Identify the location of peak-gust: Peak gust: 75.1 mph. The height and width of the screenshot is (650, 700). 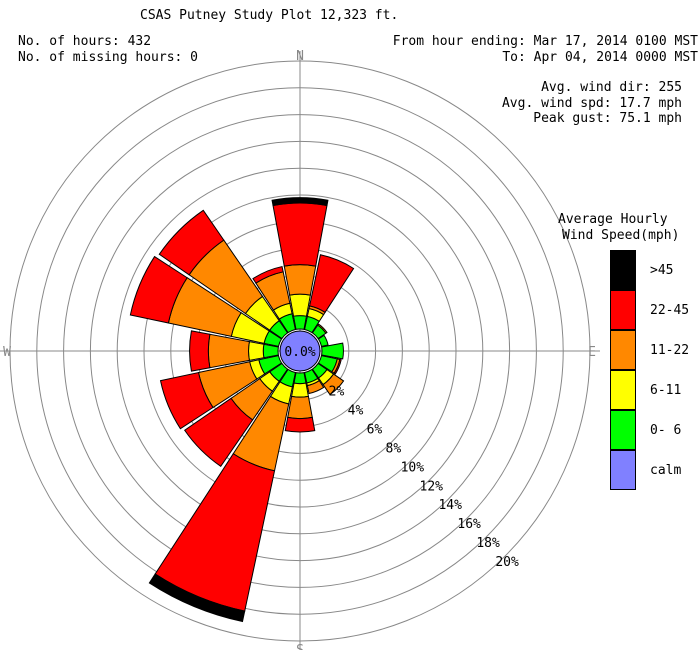
(607, 118).